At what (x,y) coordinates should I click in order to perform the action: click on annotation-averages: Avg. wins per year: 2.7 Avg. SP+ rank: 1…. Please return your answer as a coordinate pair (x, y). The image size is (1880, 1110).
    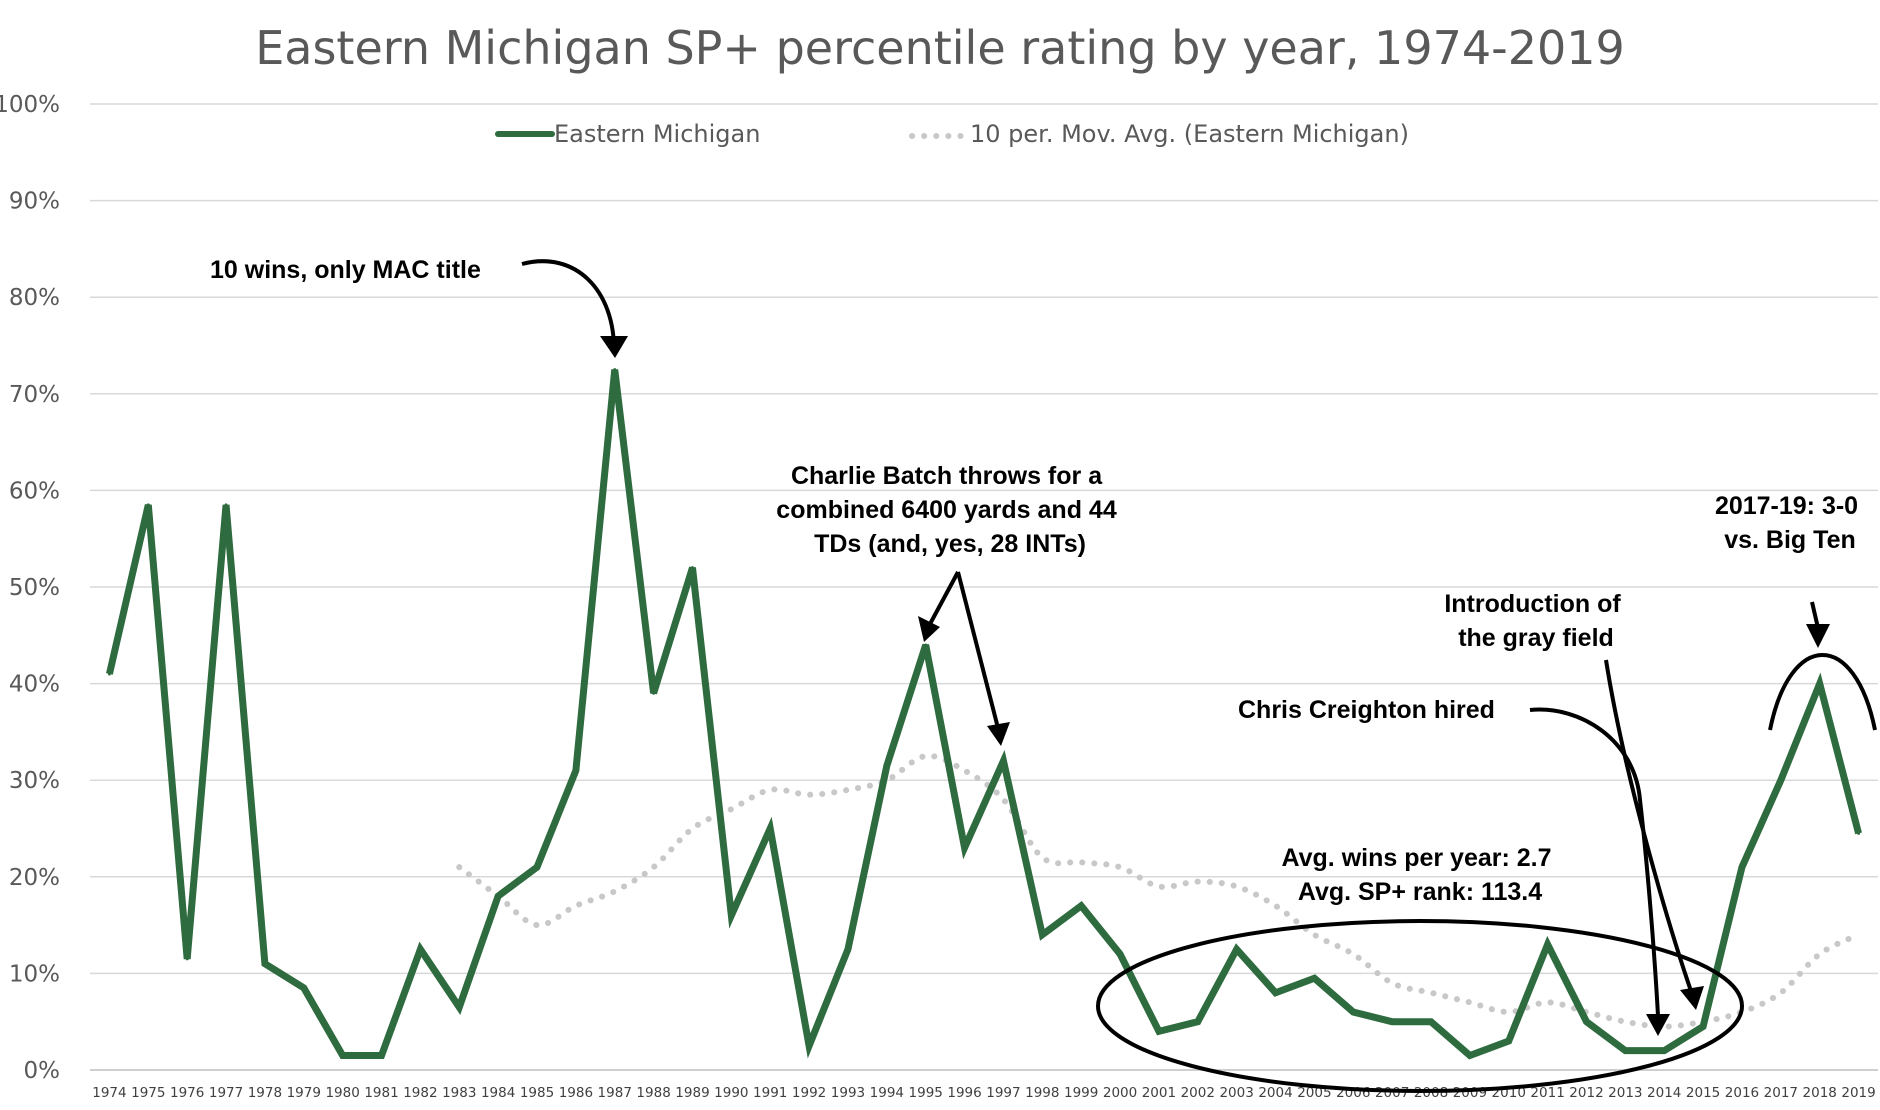
    Looking at the image, I should click on (1420, 875).